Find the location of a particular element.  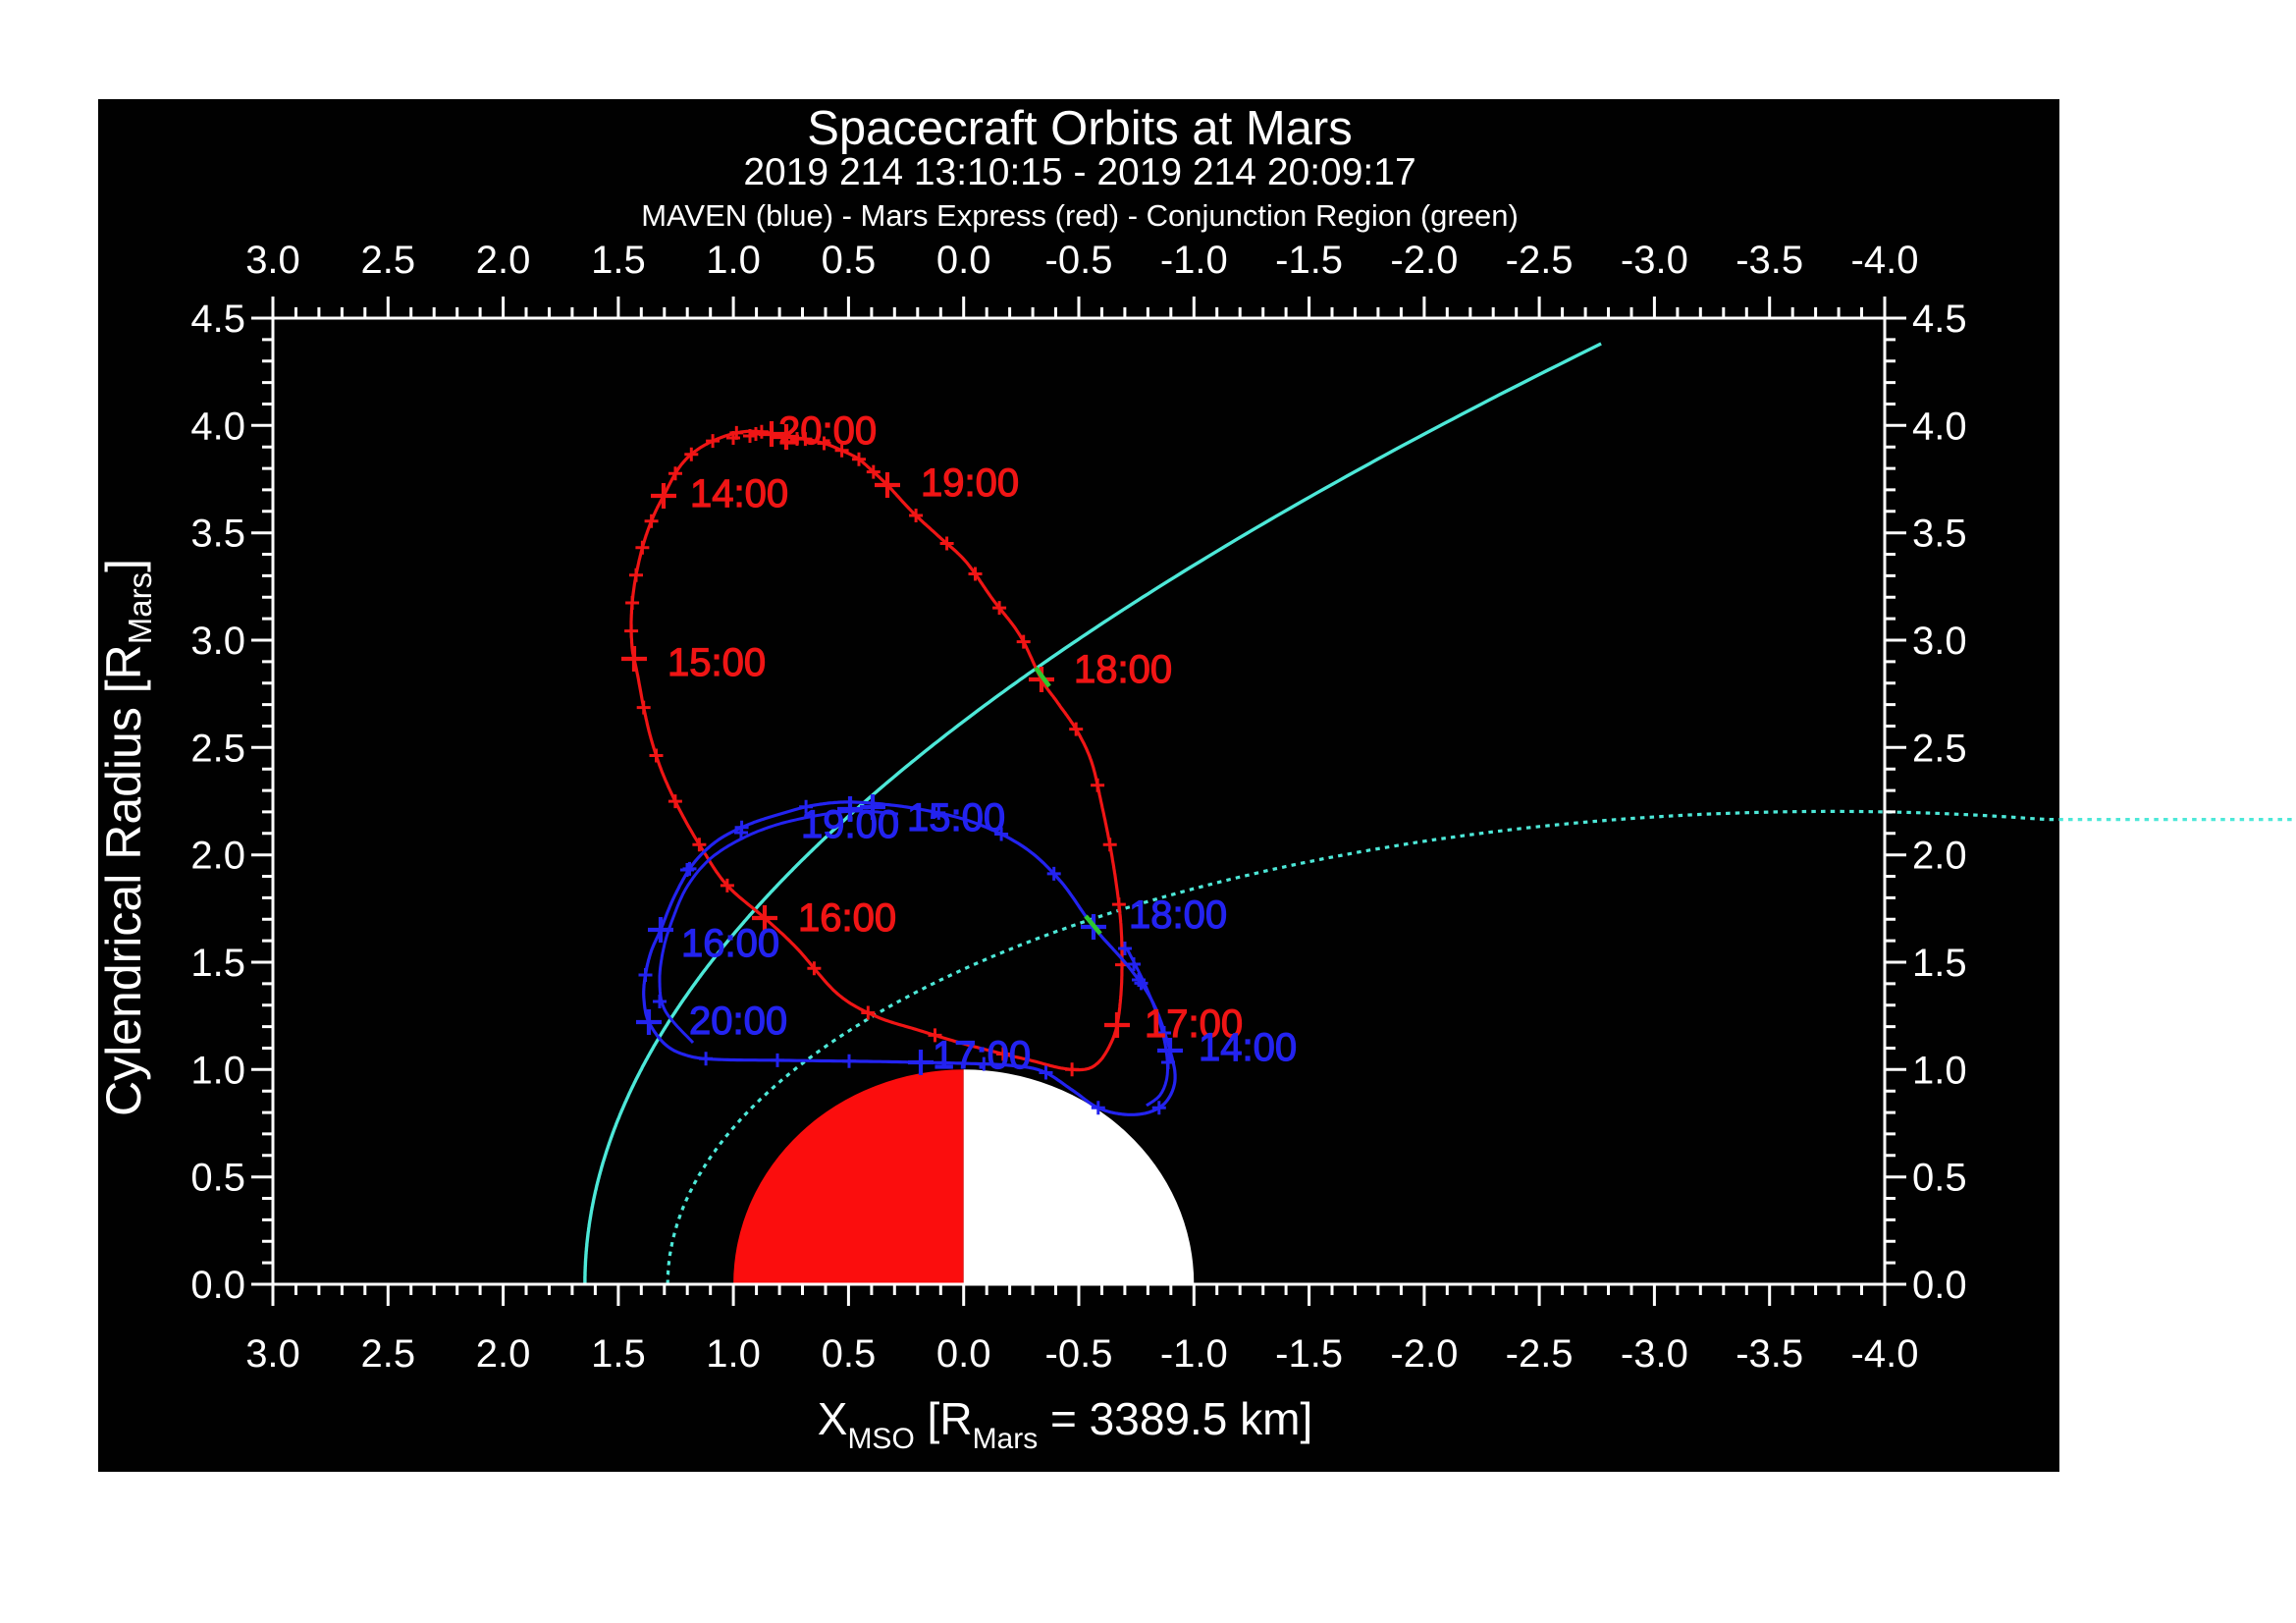

svg-text: XMSO [RMars = 3389.5 km] is located at coordinates (1065, 1424).